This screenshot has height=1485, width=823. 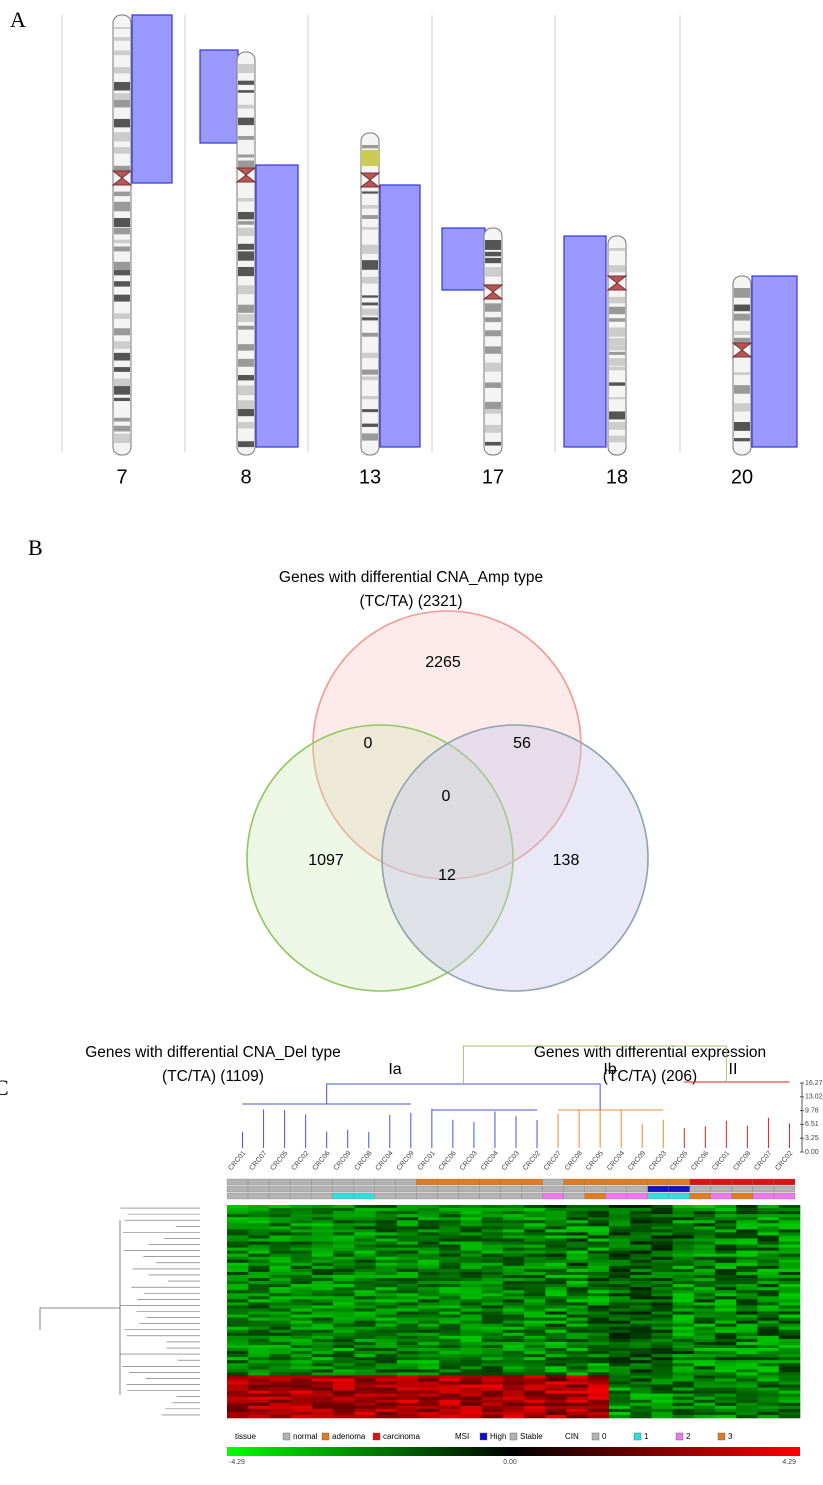 I want to click on sample-label: CRC05, so click(x=279, y=1161).